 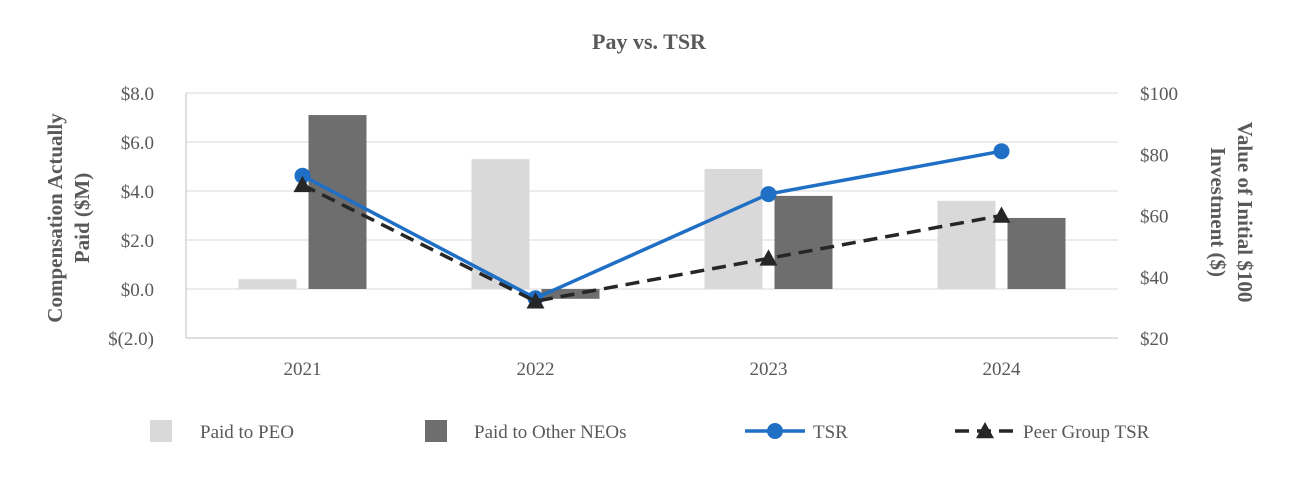 What do you see at coordinates (796, 432) in the screenshot?
I see `legend-item-tsr: TSR` at bounding box center [796, 432].